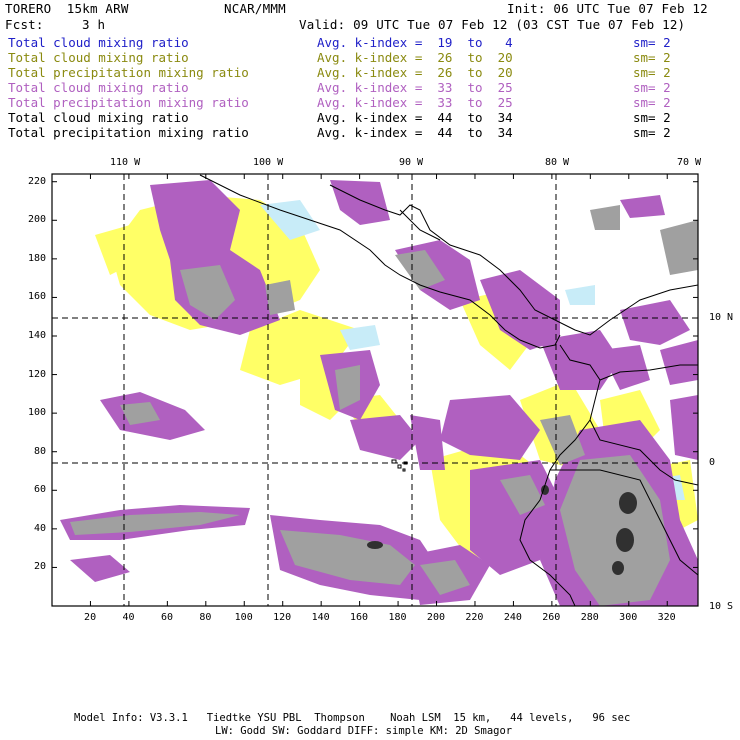 This screenshot has width=740, height=740. I want to click on y-tick-label: 140, so click(36, 335).